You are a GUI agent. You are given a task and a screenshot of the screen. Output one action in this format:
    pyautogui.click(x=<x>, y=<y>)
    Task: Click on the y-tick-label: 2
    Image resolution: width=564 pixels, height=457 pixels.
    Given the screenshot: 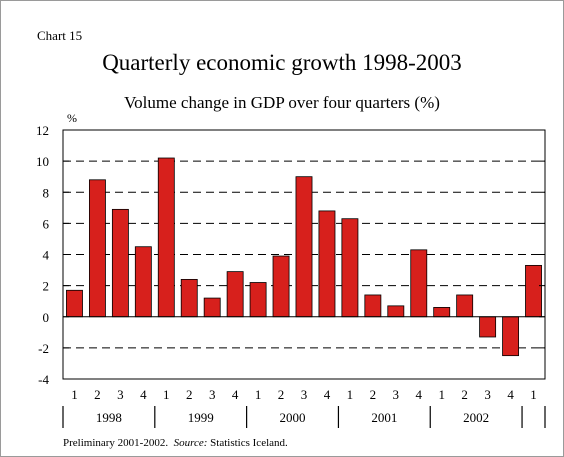 What is the action you would take?
    pyautogui.click(x=46, y=286)
    